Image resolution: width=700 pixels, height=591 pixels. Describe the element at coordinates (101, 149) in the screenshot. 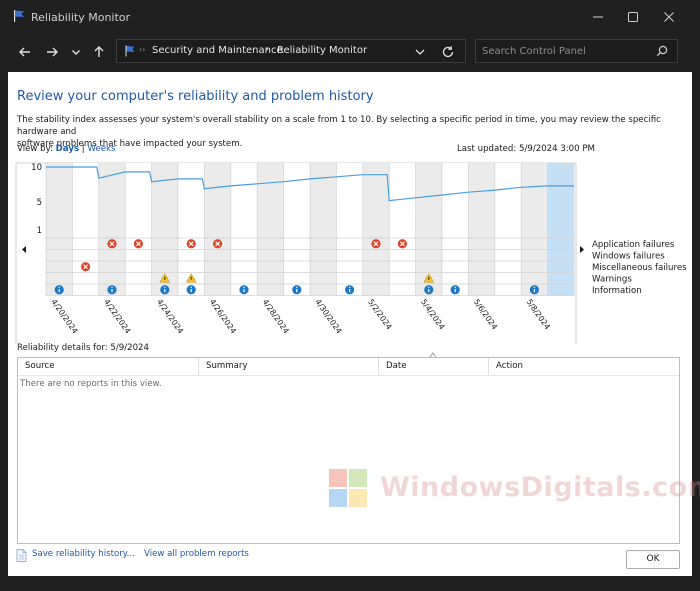

I see `view-weeks-link: Weeks` at that location.